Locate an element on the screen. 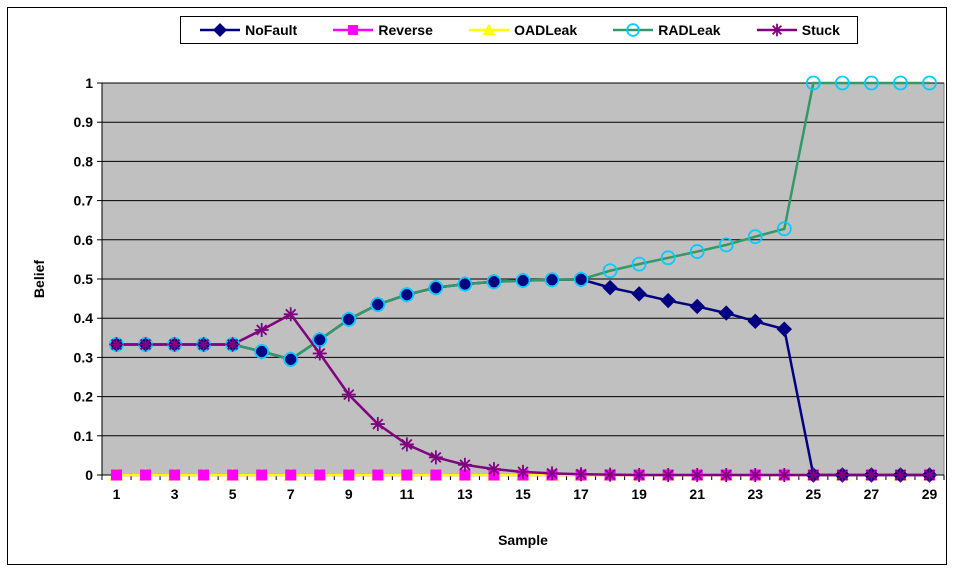 Image resolution: width=954 pixels, height=573 pixels. legend-label: NoFault is located at coordinates (271, 30).